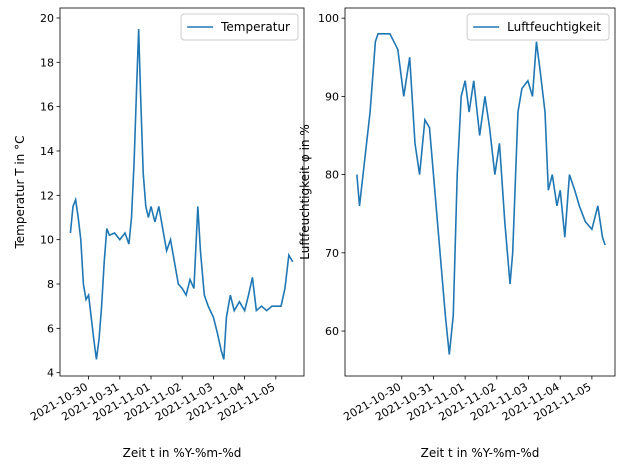 The width and height of the screenshot is (628, 469). Describe the element at coordinates (50, 284) in the screenshot. I see `y-tick-label: 8` at that location.